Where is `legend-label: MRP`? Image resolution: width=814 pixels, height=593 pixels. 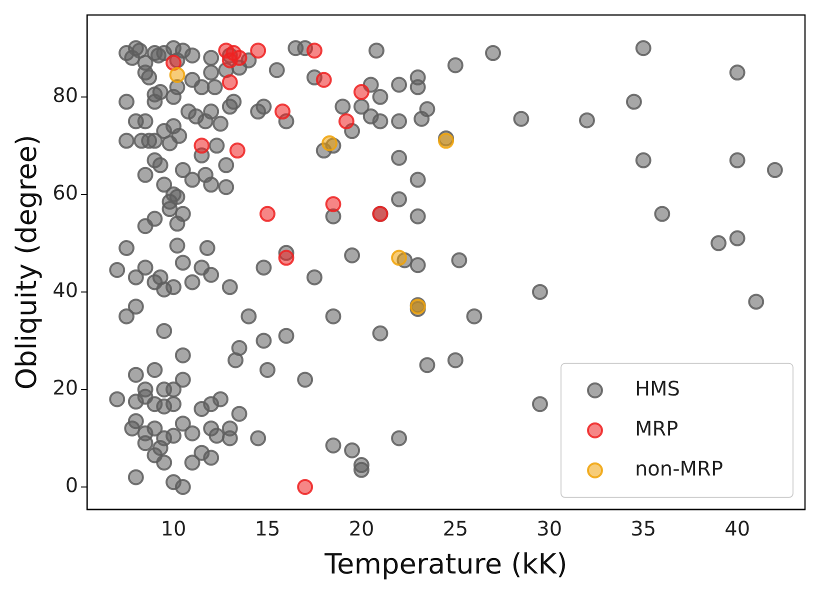 legend-label: MRP is located at coordinates (656, 428).